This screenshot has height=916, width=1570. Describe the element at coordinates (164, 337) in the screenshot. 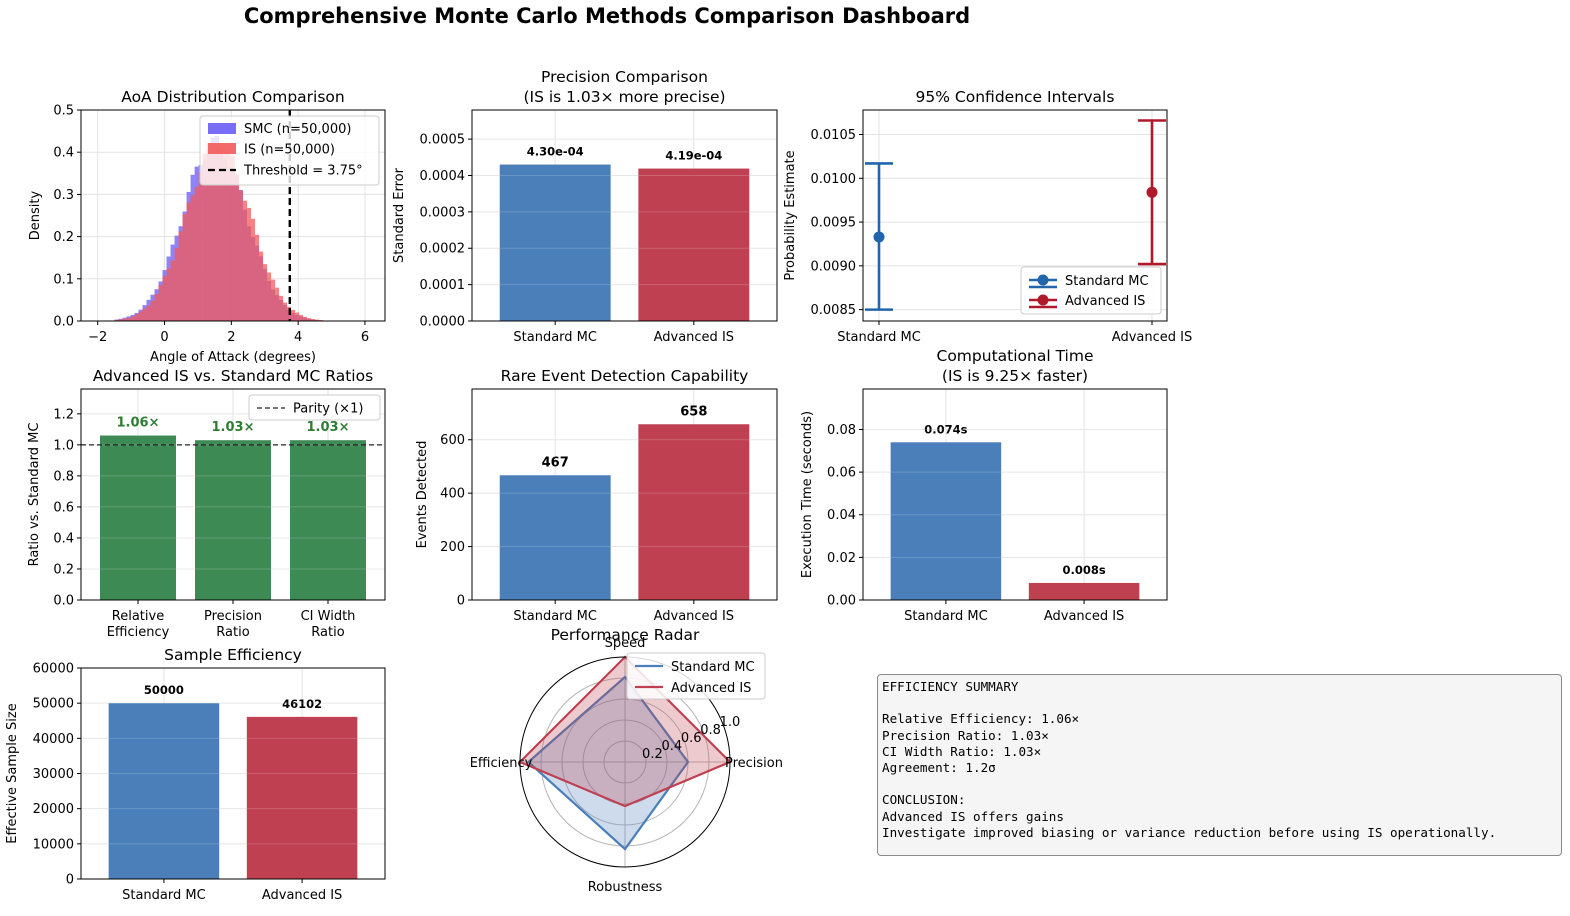

I see `x-tick-label: 0` at that location.